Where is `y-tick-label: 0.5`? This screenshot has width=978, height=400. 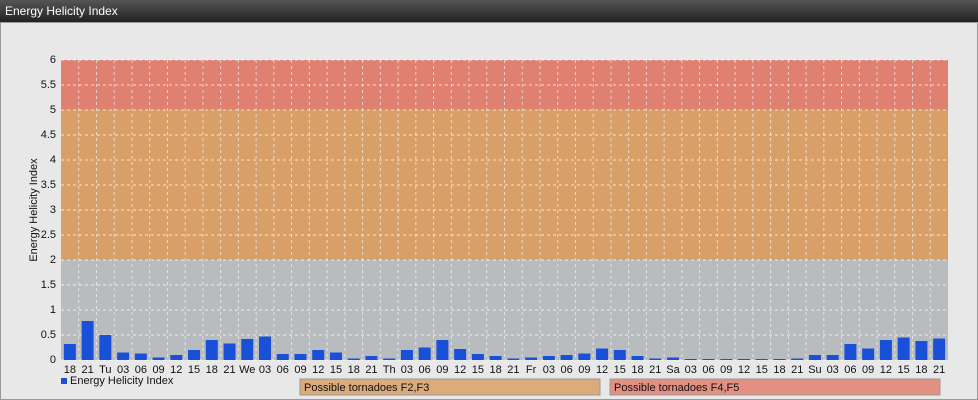
y-tick-label: 0.5 is located at coordinates (48, 335).